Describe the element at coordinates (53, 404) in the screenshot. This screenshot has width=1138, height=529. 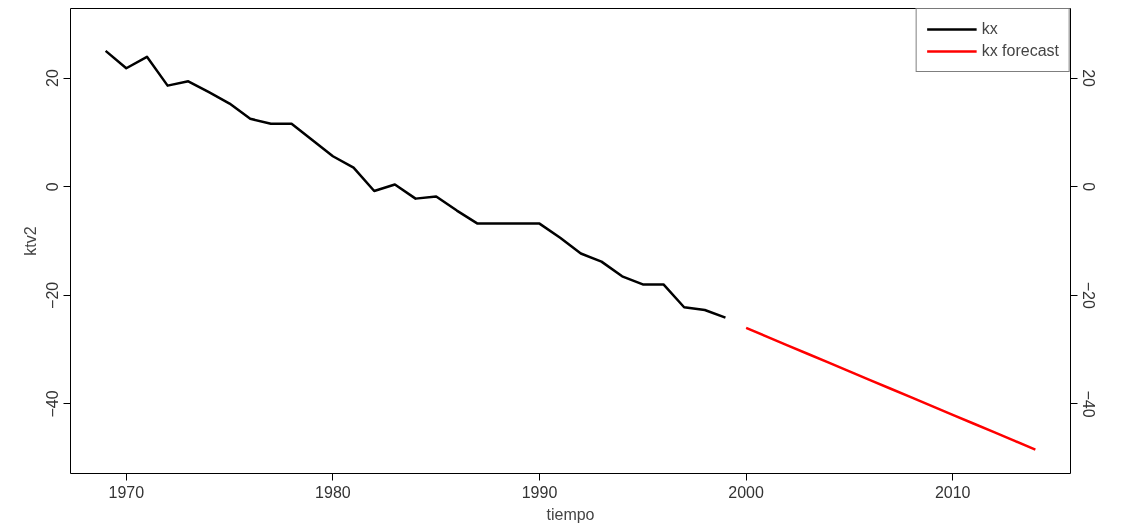
I see `y-tick-label: −40` at that location.